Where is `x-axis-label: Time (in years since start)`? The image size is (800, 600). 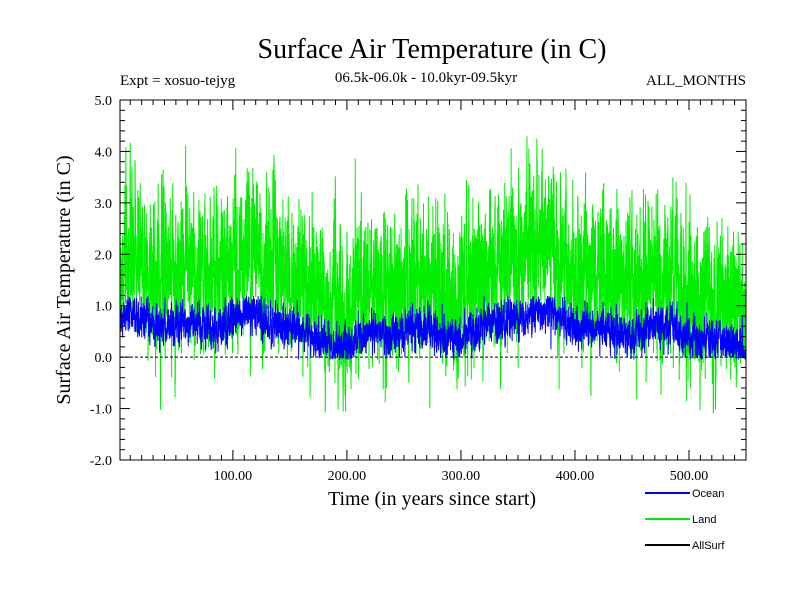
x-axis-label: Time (in years since start) is located at coordinates (432, 499).